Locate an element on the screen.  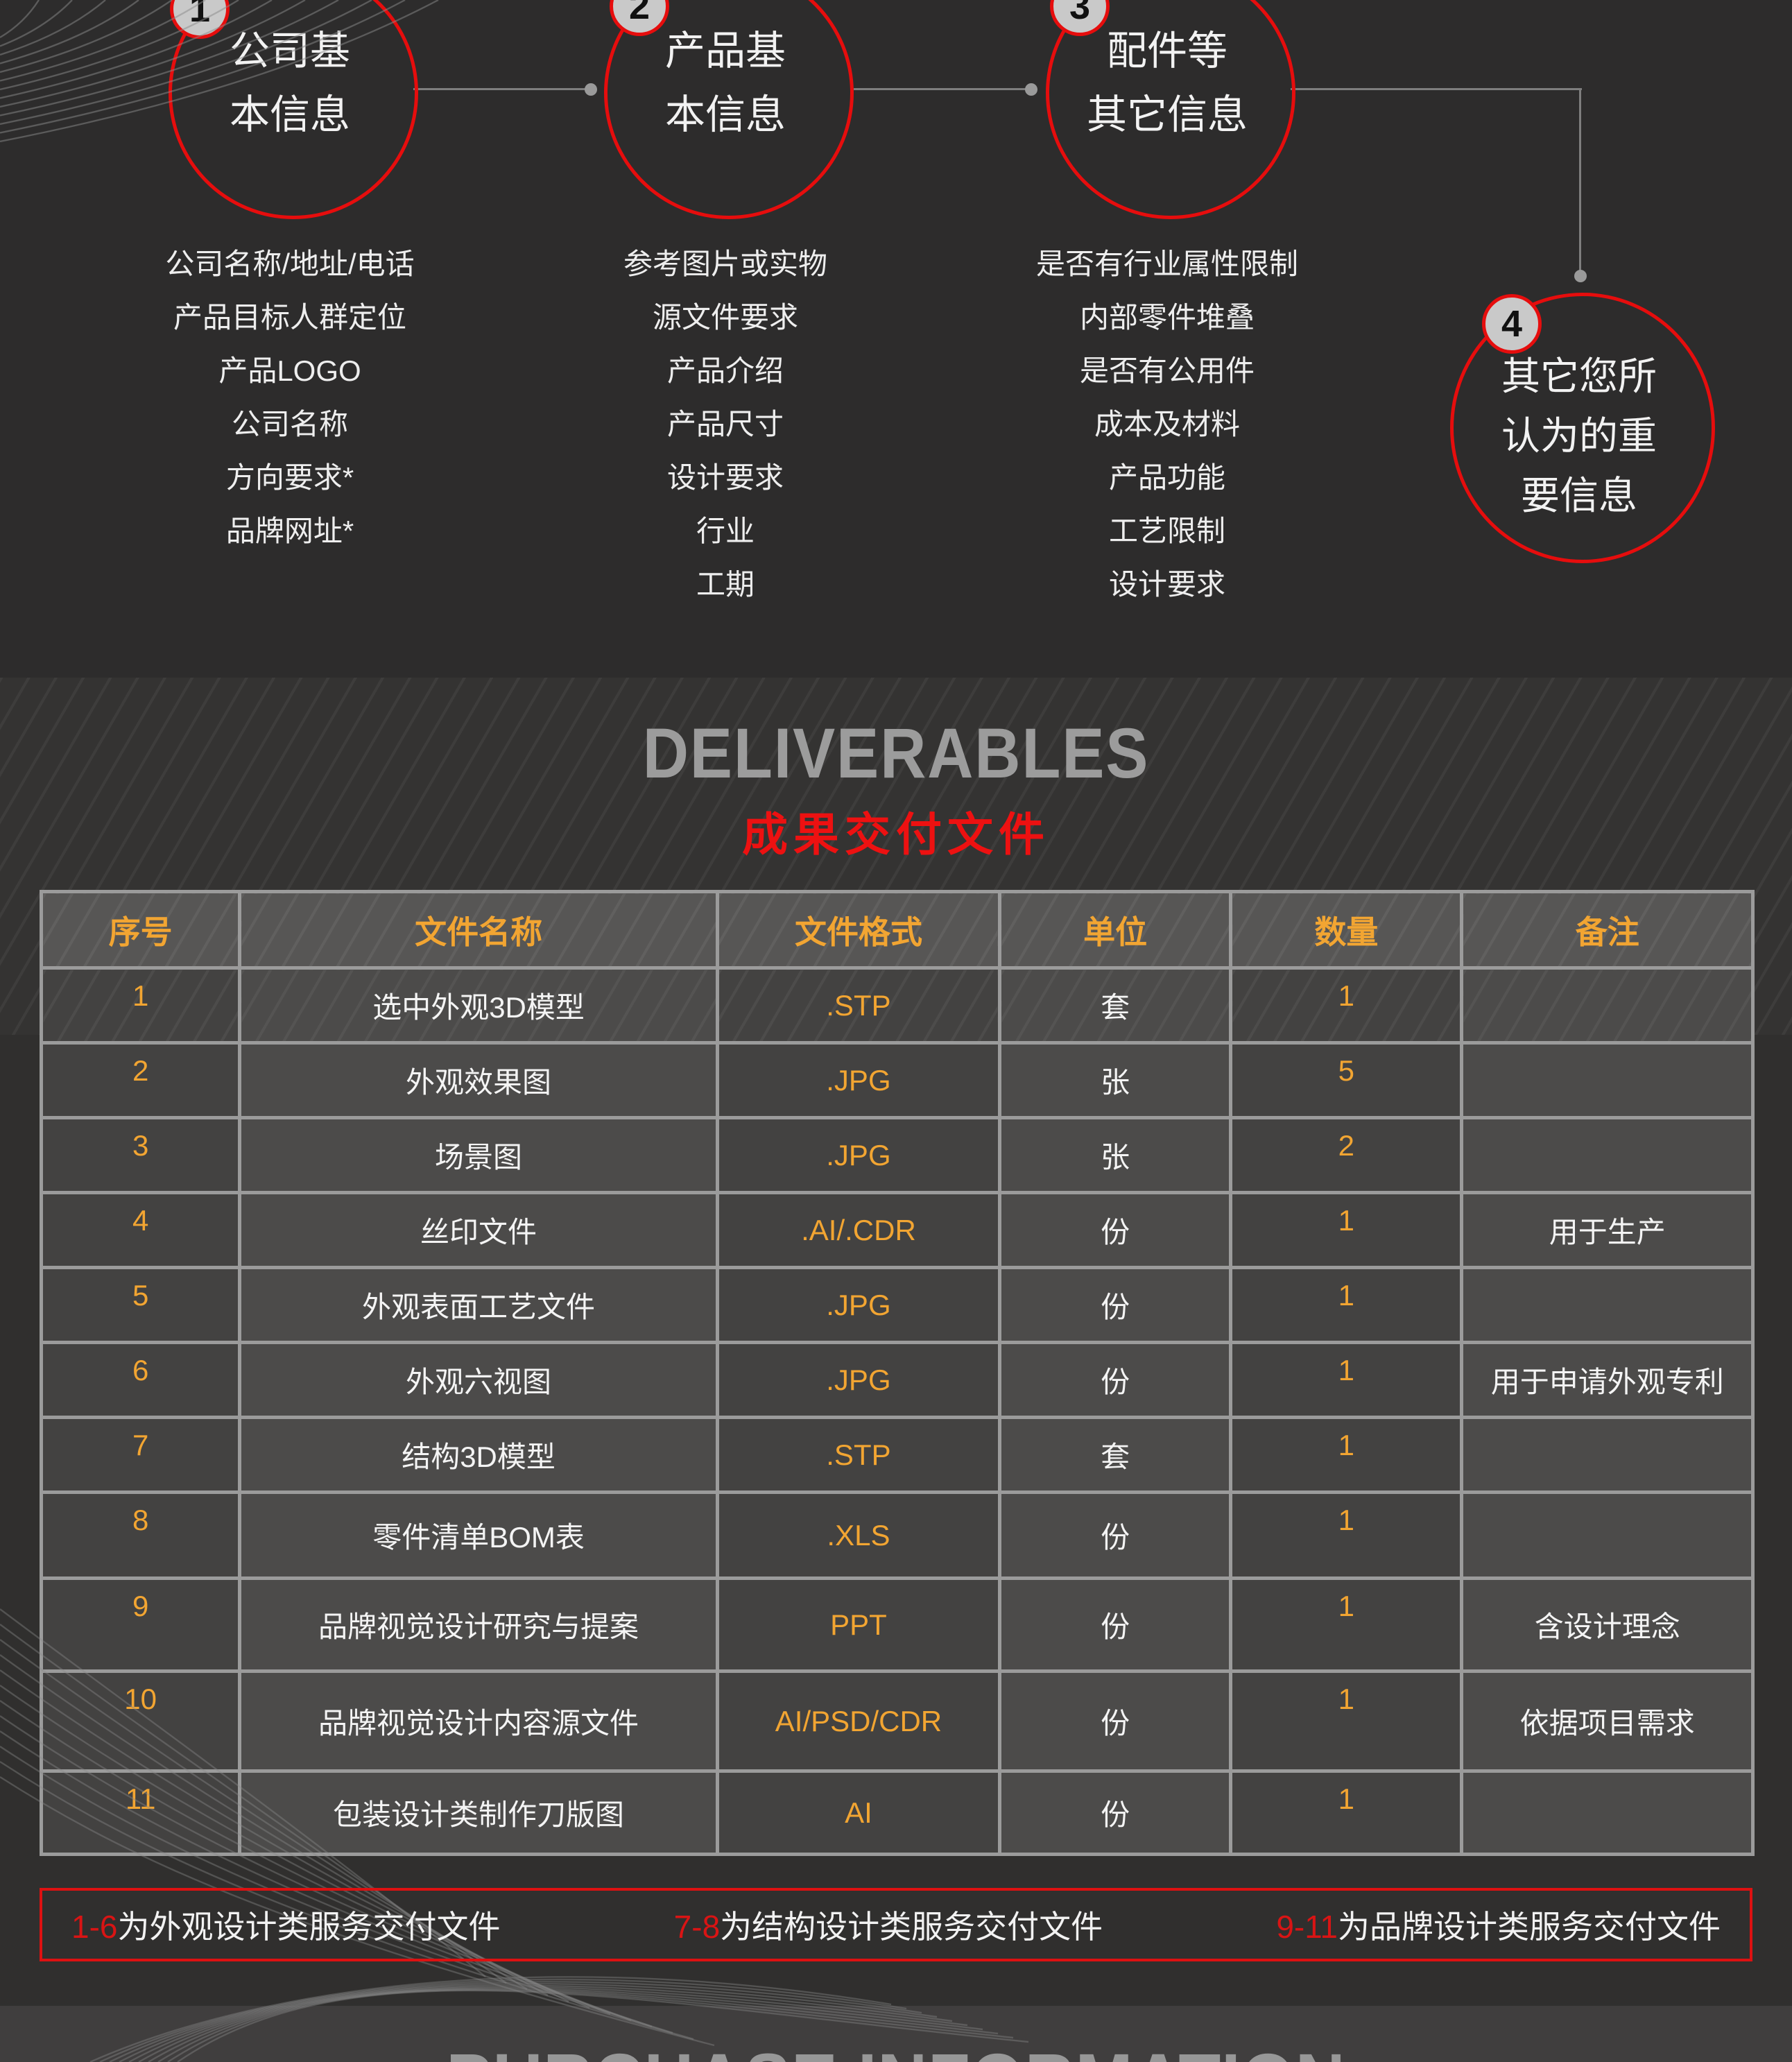
table-cell: 用于生产 is located at coordinates (1607, 1230).